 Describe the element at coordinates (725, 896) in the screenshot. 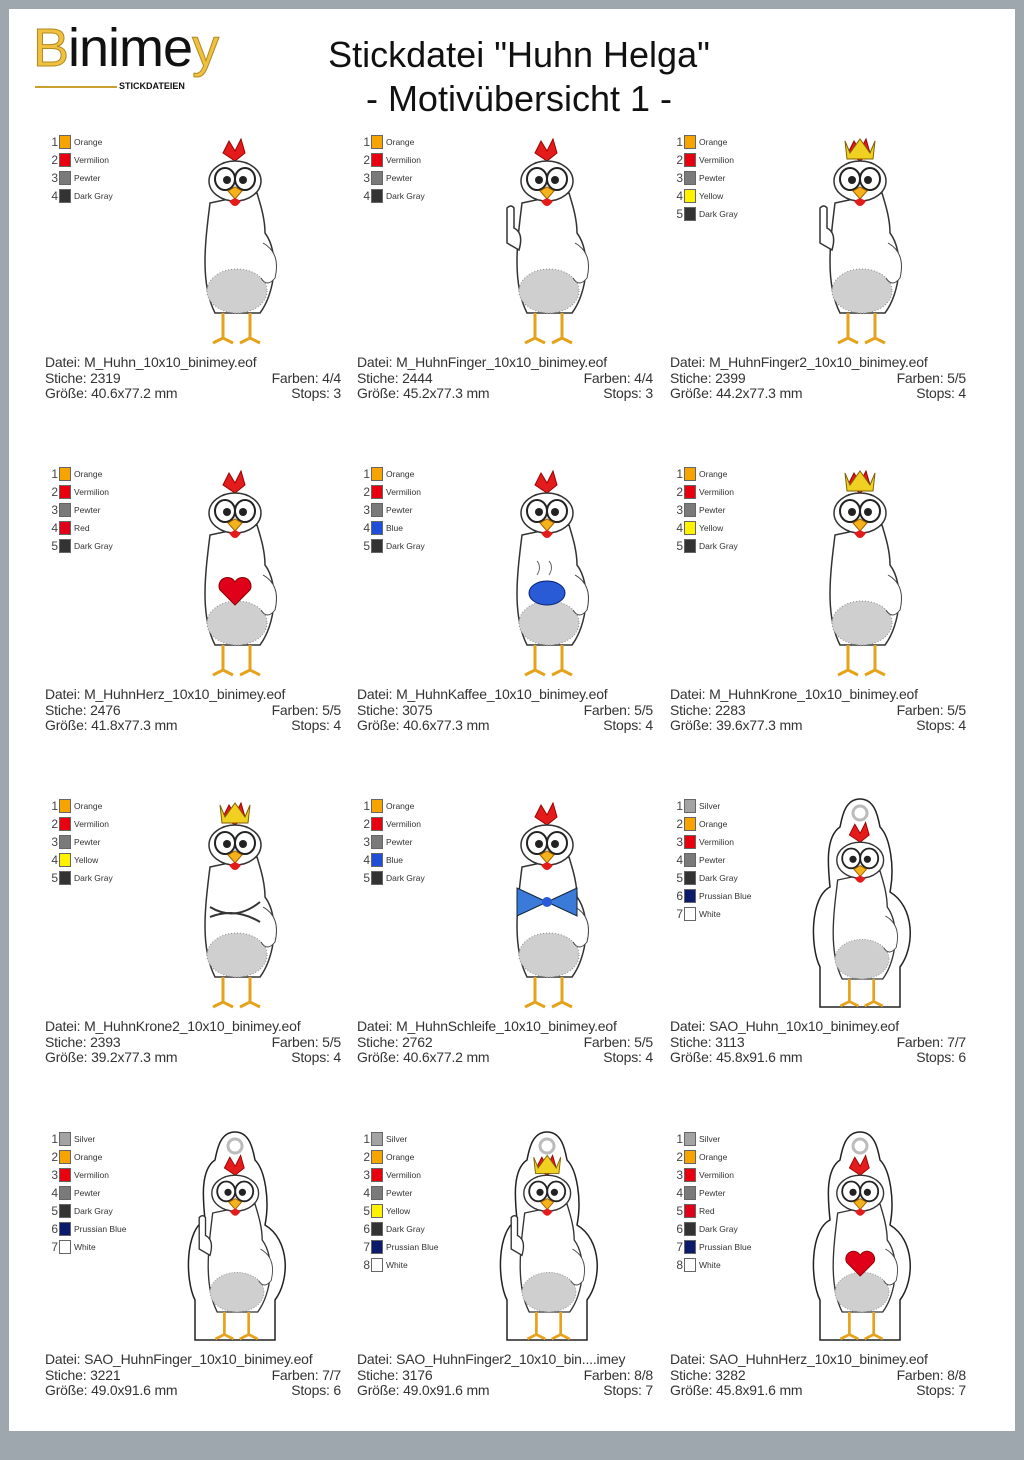

I see `thread-color-name: Prussian Blue` at that location.